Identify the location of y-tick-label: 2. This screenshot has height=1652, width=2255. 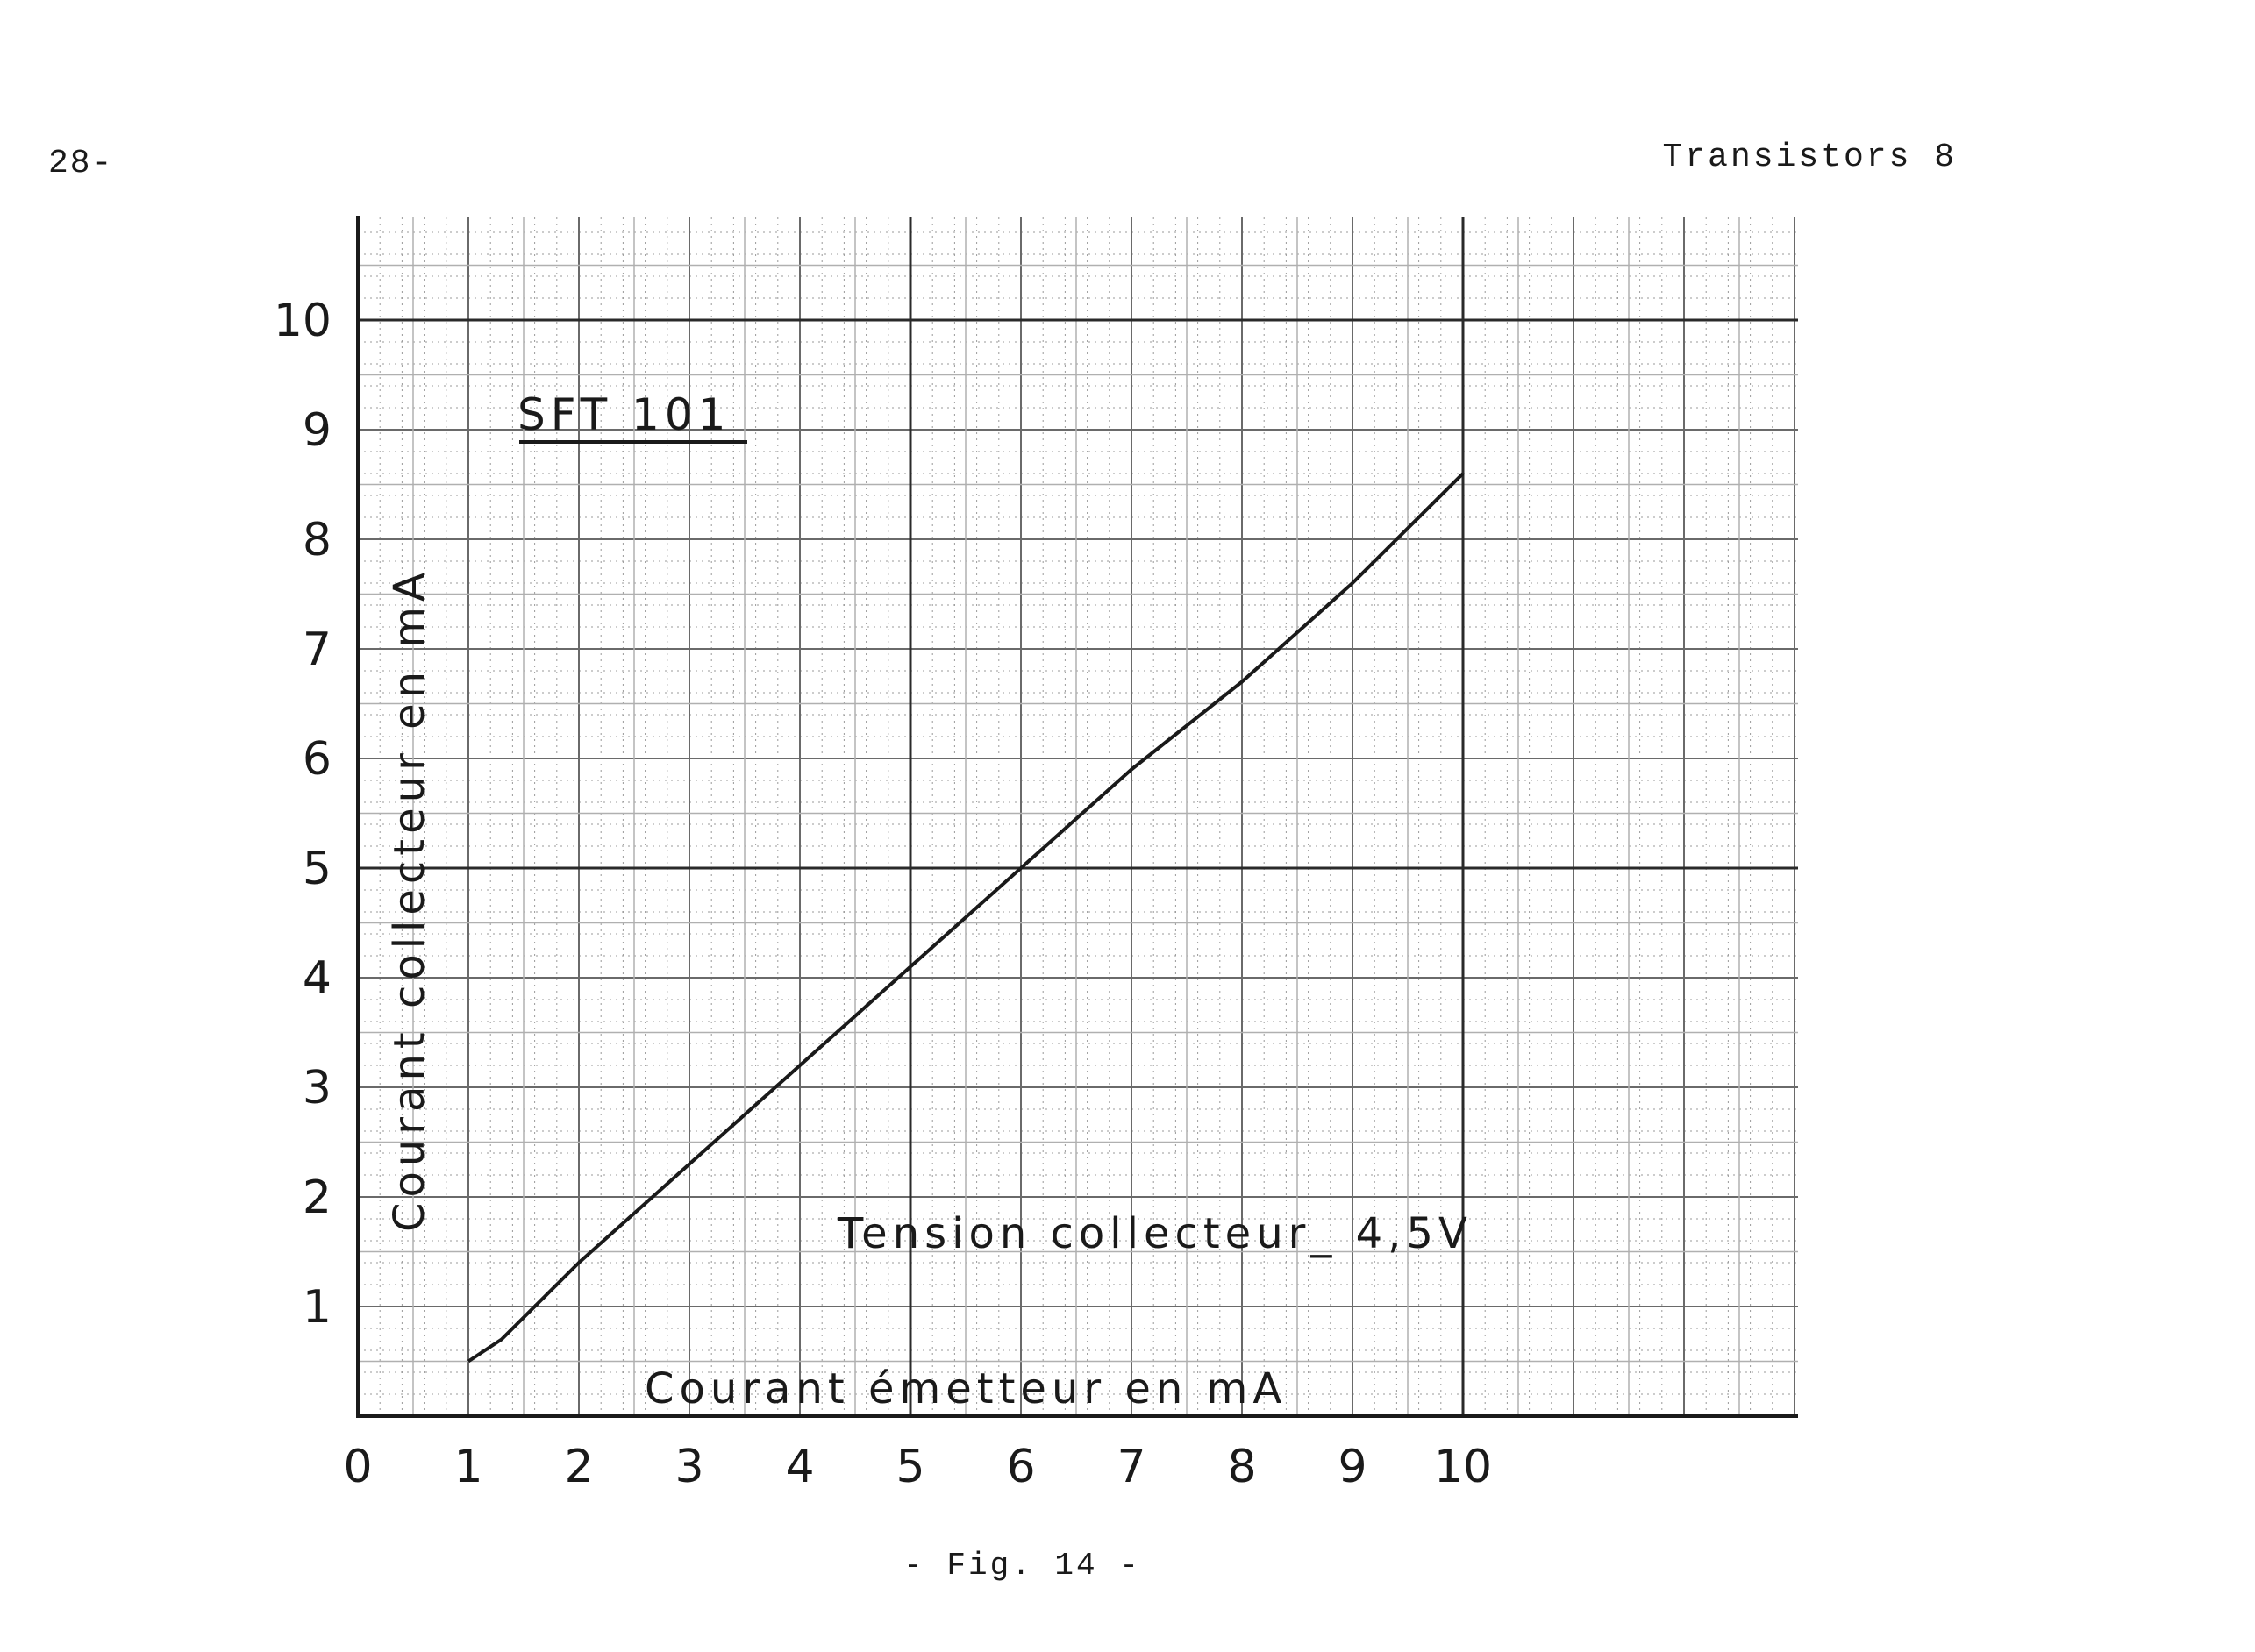
(317, 1197).